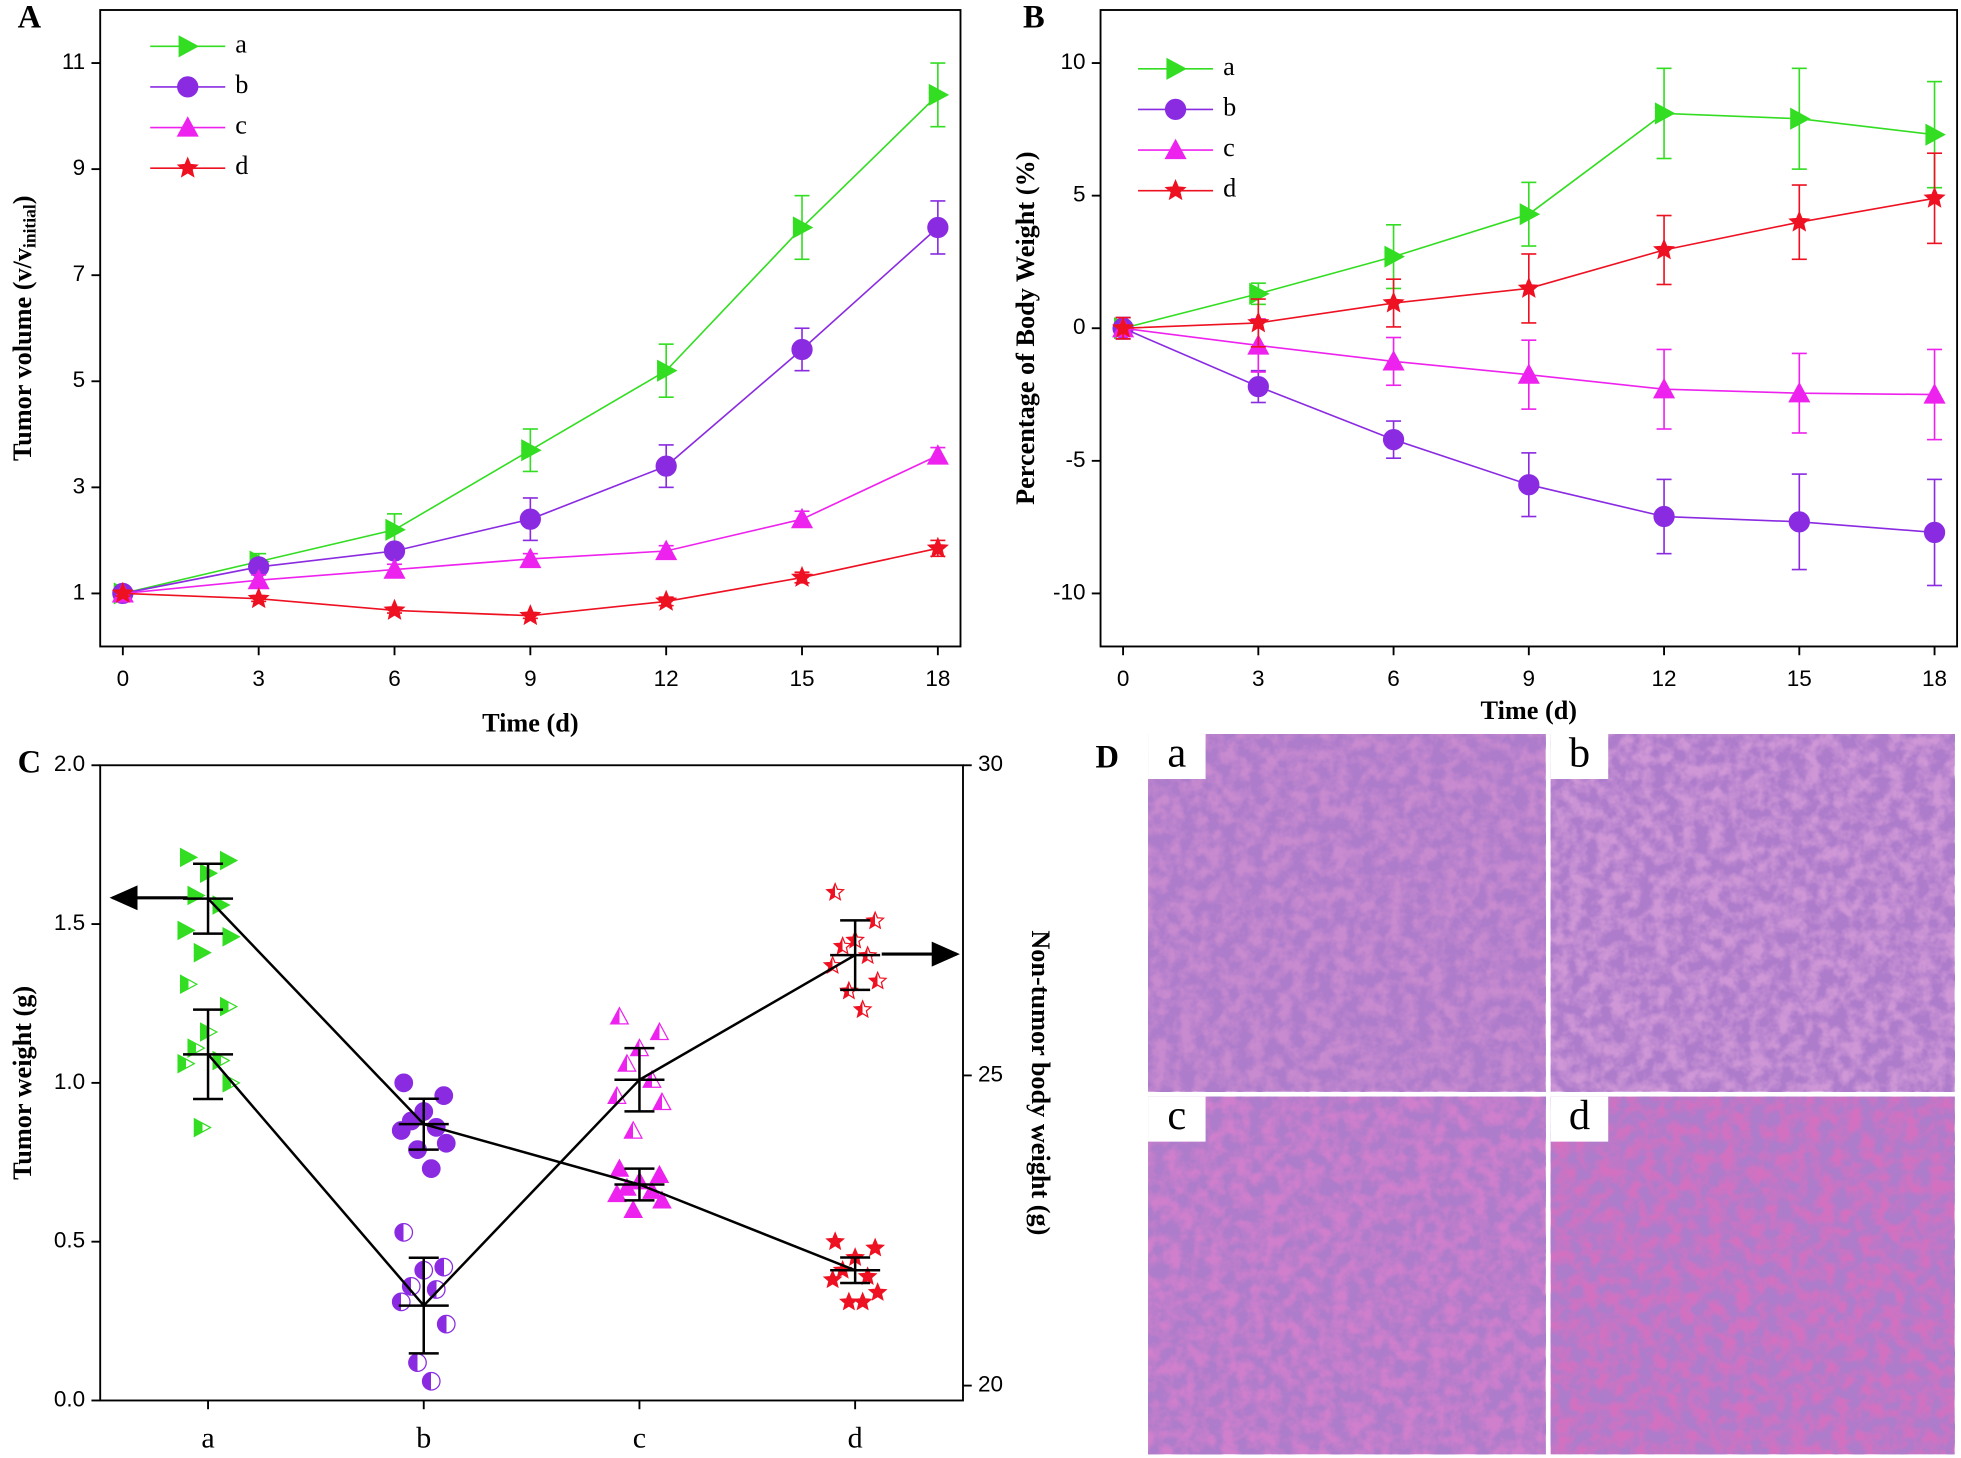 The height and width of the screenshot is (1458, 1961). Describe the element at coordinates (207, 1437) in the screenshot. I see `x-tick-label: a` at that location.